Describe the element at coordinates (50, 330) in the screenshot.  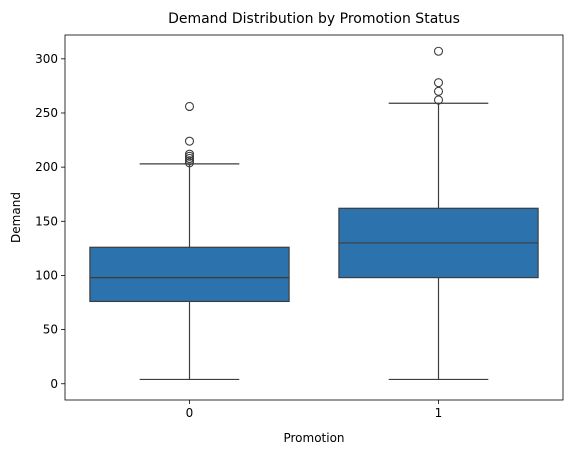
I see `y-tick-label: 50` at that location.